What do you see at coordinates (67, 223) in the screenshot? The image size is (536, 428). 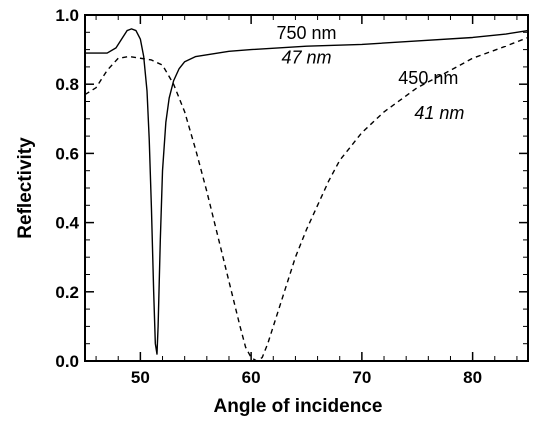 I see `y-tick-label: 0.4` at bounding box center [67, 223].